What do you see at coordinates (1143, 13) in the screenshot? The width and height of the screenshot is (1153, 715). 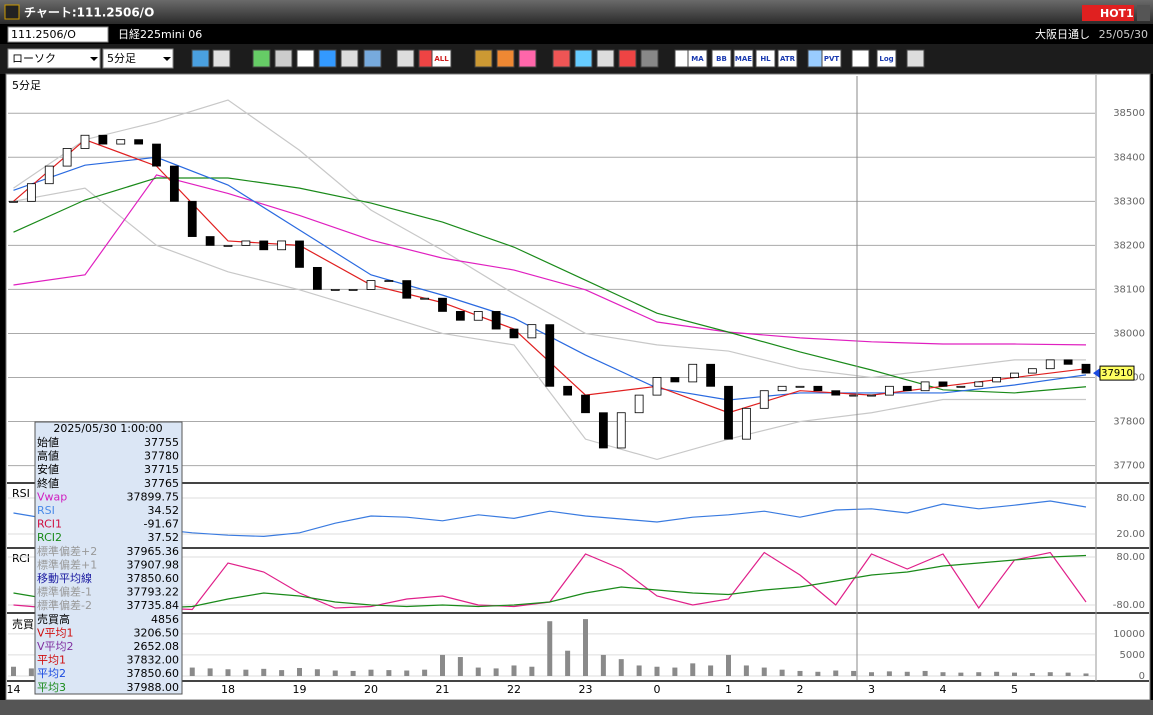 I see `window-control` at bounding box center [1143, 13].